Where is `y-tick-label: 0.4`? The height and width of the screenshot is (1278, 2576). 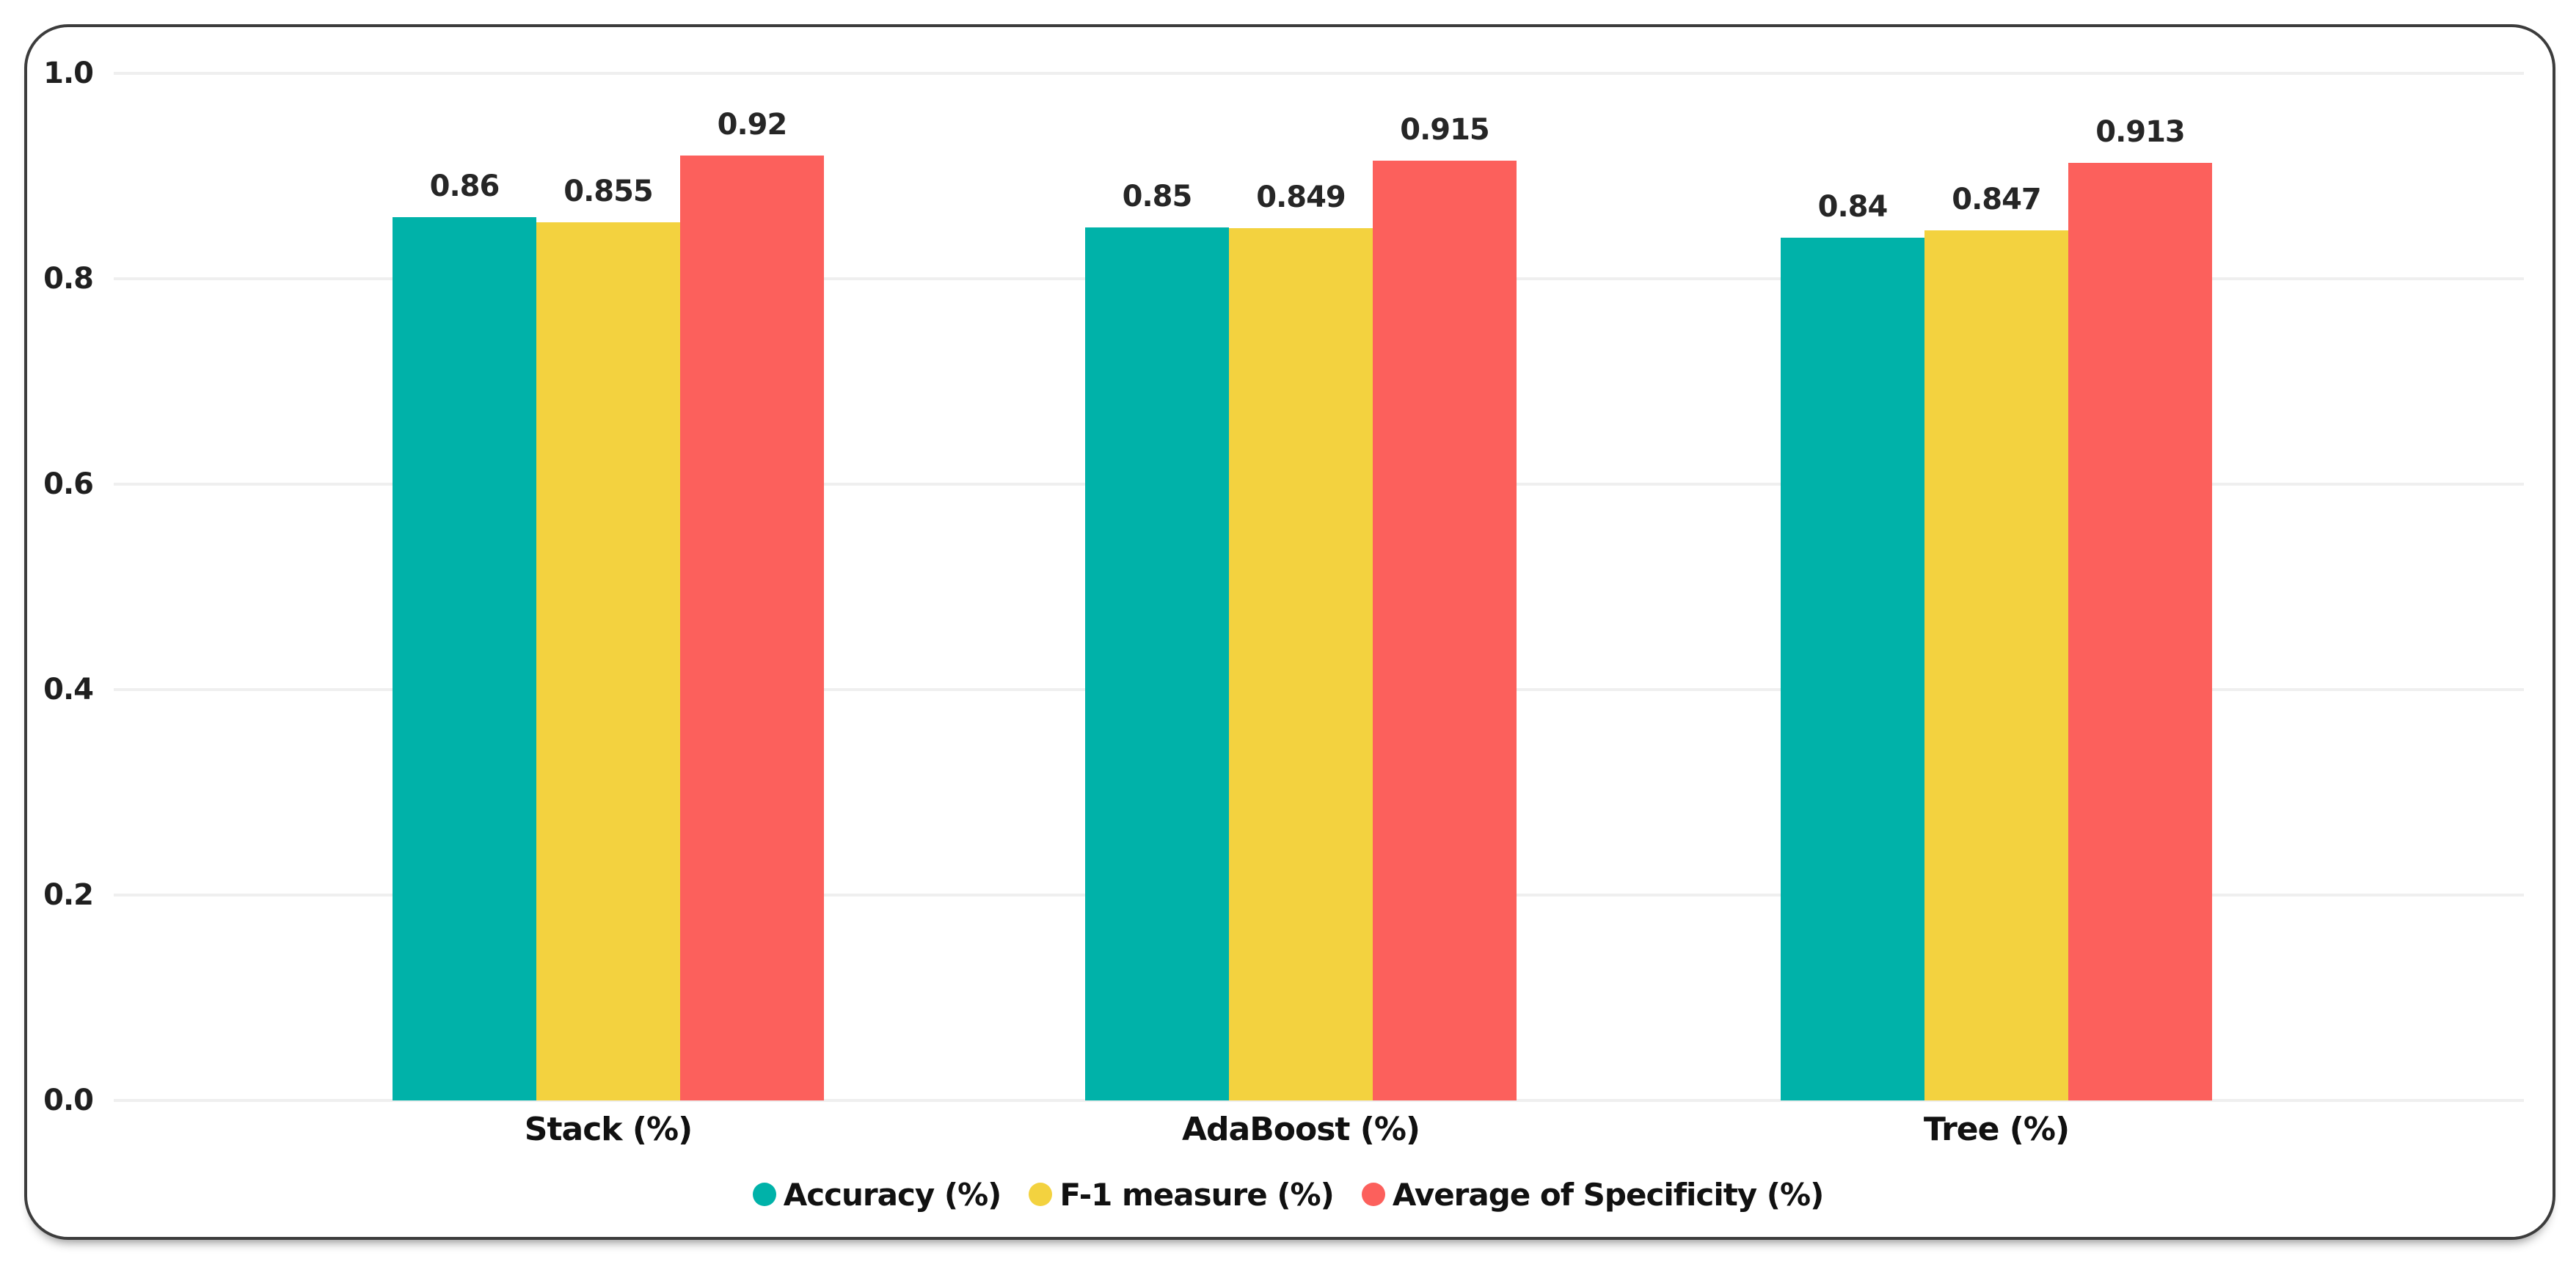
y-tick-label: 0.4 is located at coordinates (68, 689).